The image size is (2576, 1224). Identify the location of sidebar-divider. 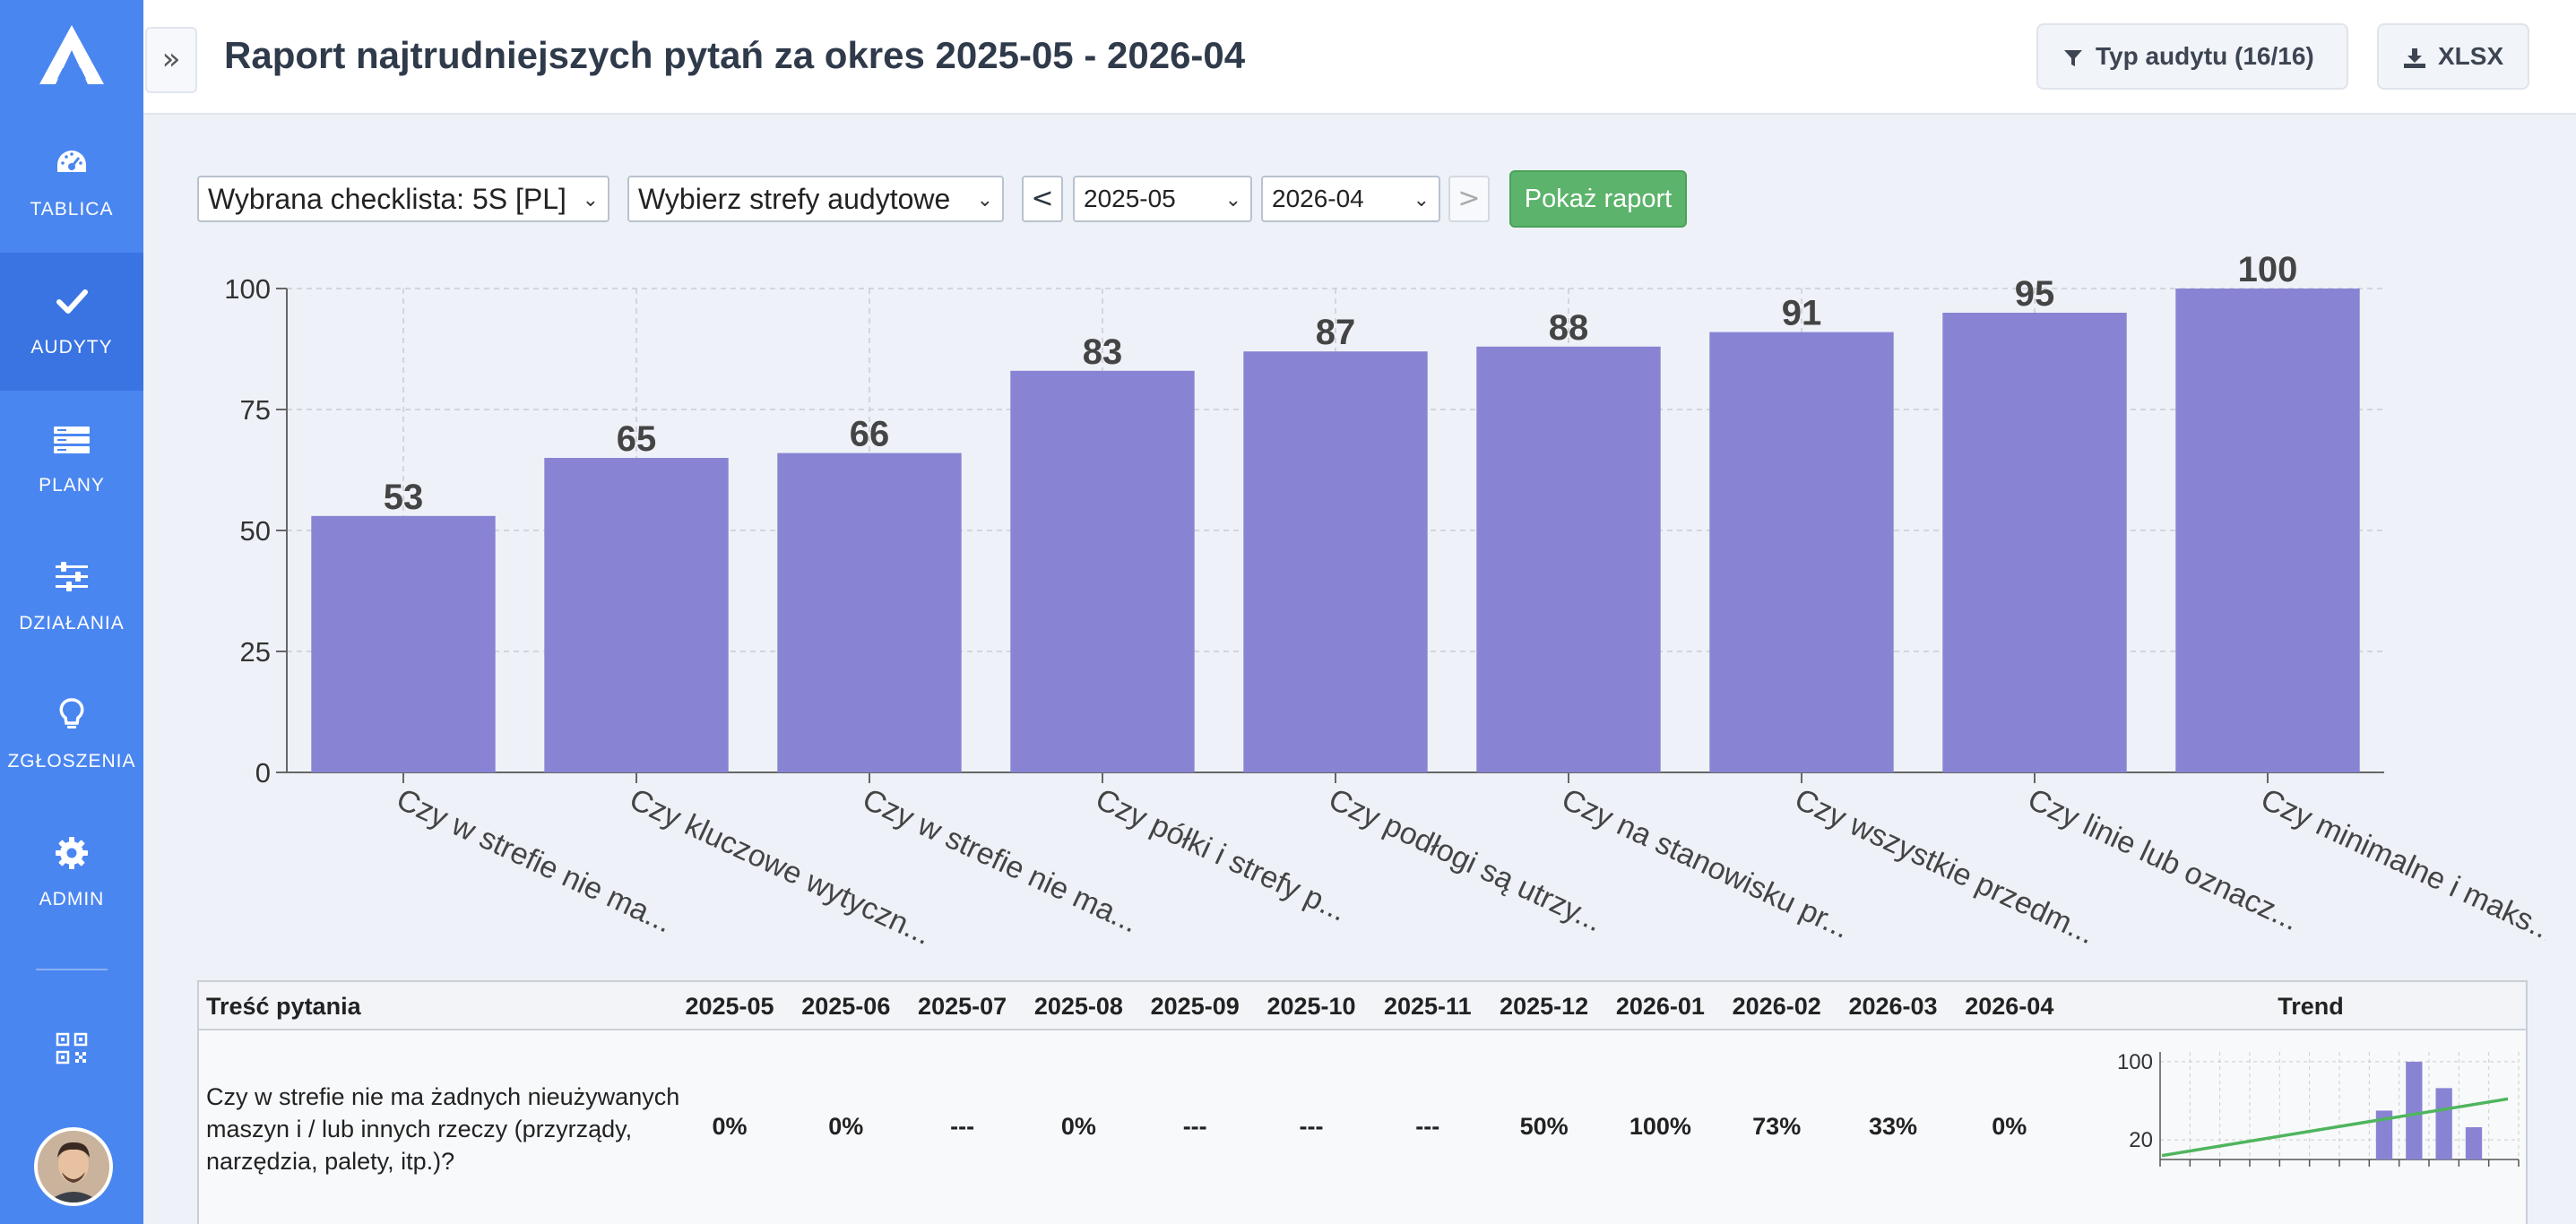
(72, 970).